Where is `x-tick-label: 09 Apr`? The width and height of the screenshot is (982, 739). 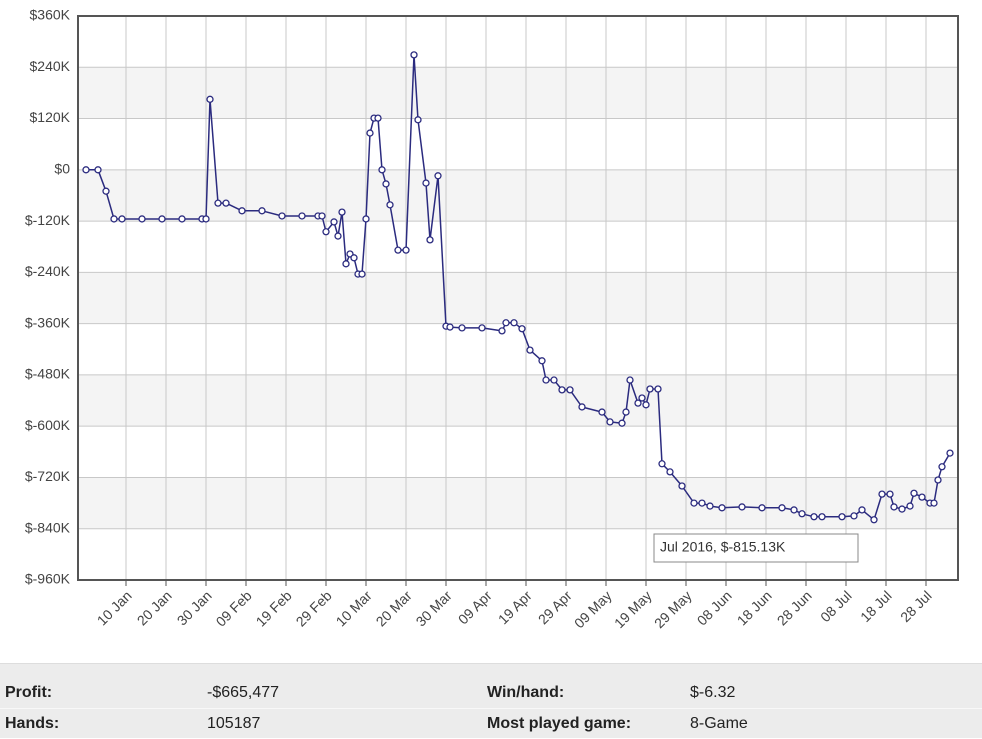
x-tick-label: 09 Apr is located at coordinates (475, 607).